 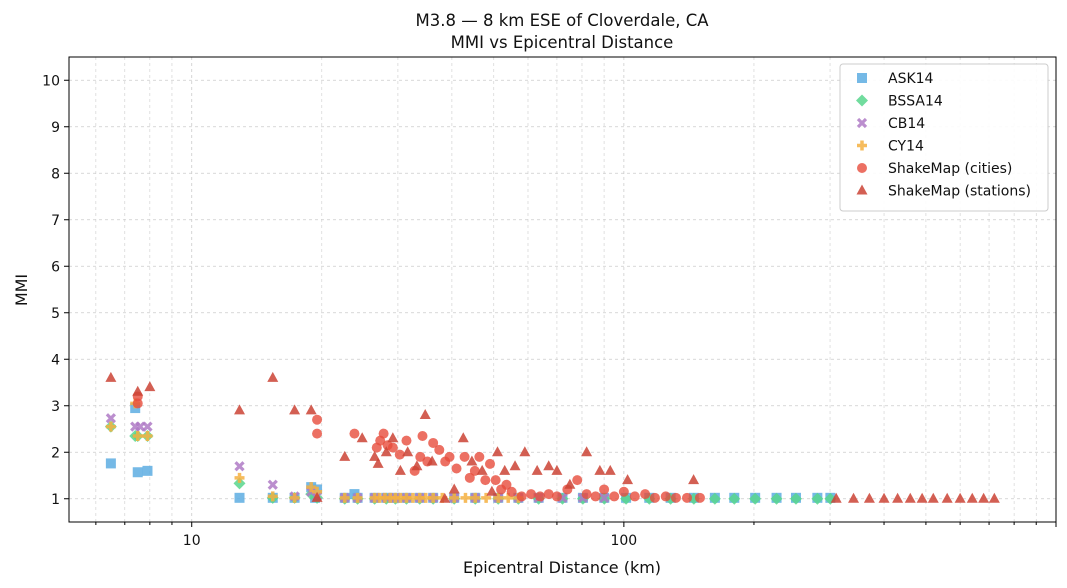 I want to click on y-tick-label: 6, so click(x=55, y=267).